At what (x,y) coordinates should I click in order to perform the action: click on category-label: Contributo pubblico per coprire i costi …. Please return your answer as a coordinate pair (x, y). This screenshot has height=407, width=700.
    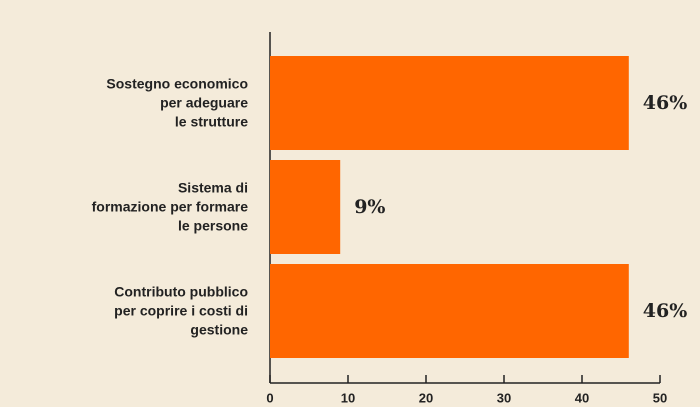
    Looking at the image, I should click on (181, 310).